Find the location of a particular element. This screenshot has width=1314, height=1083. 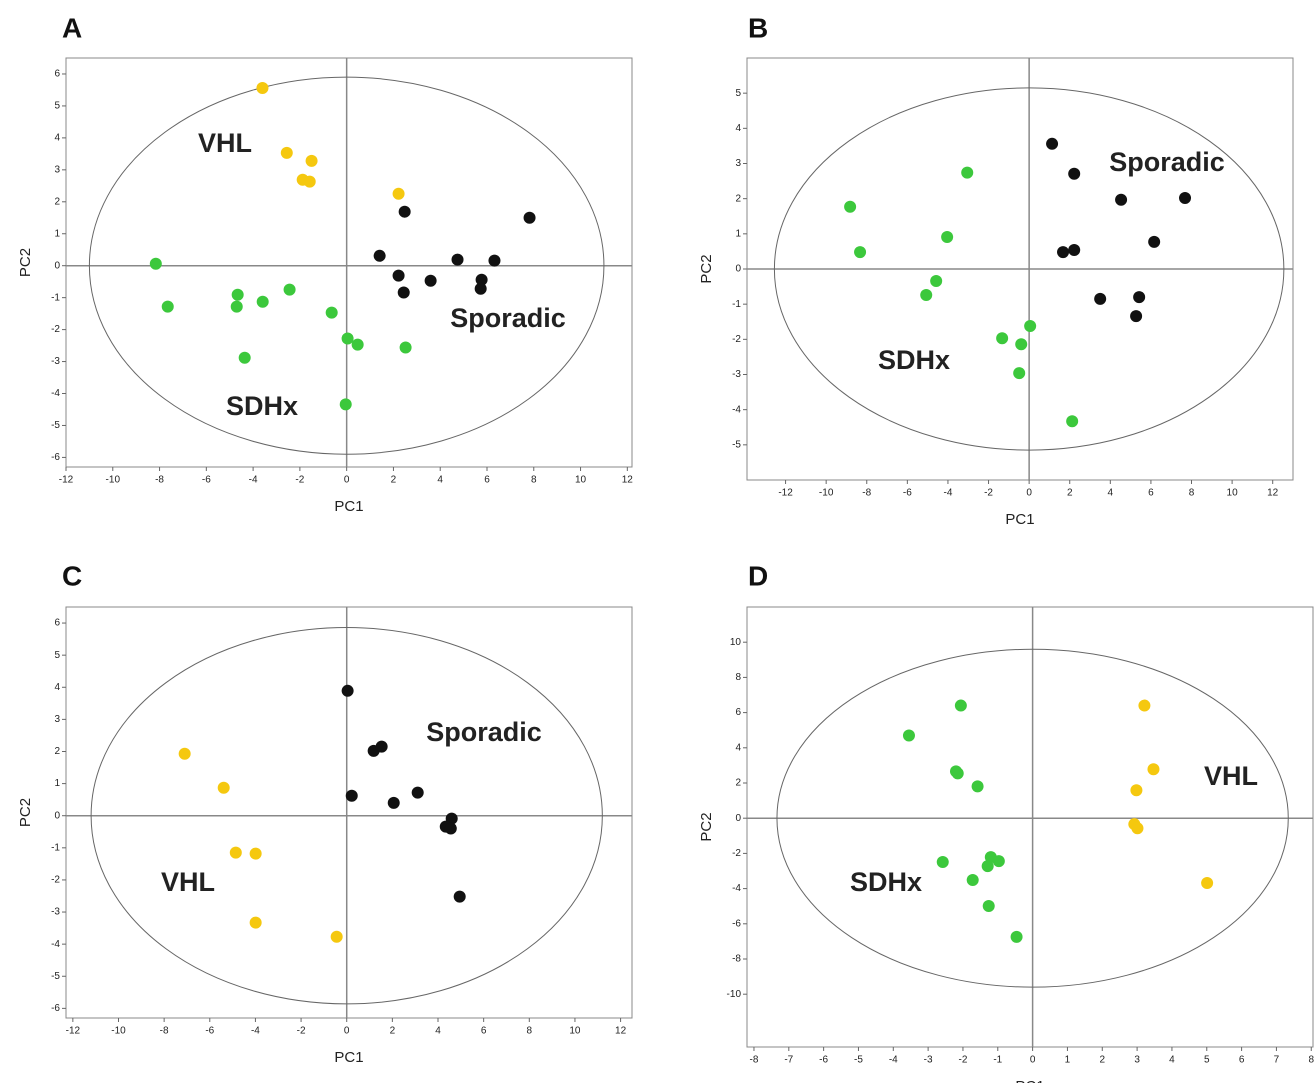

x-tick-label: -1 is located at coordinates (997, 1060).